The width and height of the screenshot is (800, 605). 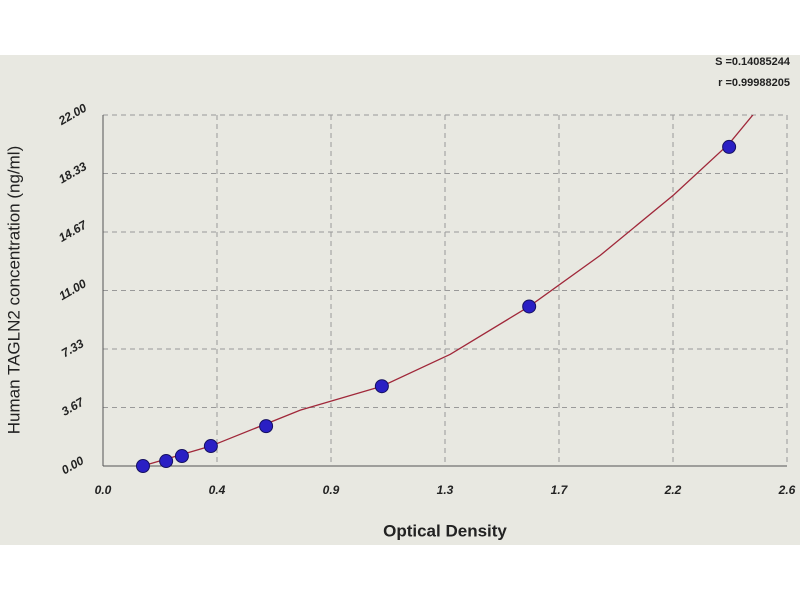 What do you see at coordinates (560, 490) in the screenshot?
I see `x-tick-label: 1.7` at bounding box center [560, 490].